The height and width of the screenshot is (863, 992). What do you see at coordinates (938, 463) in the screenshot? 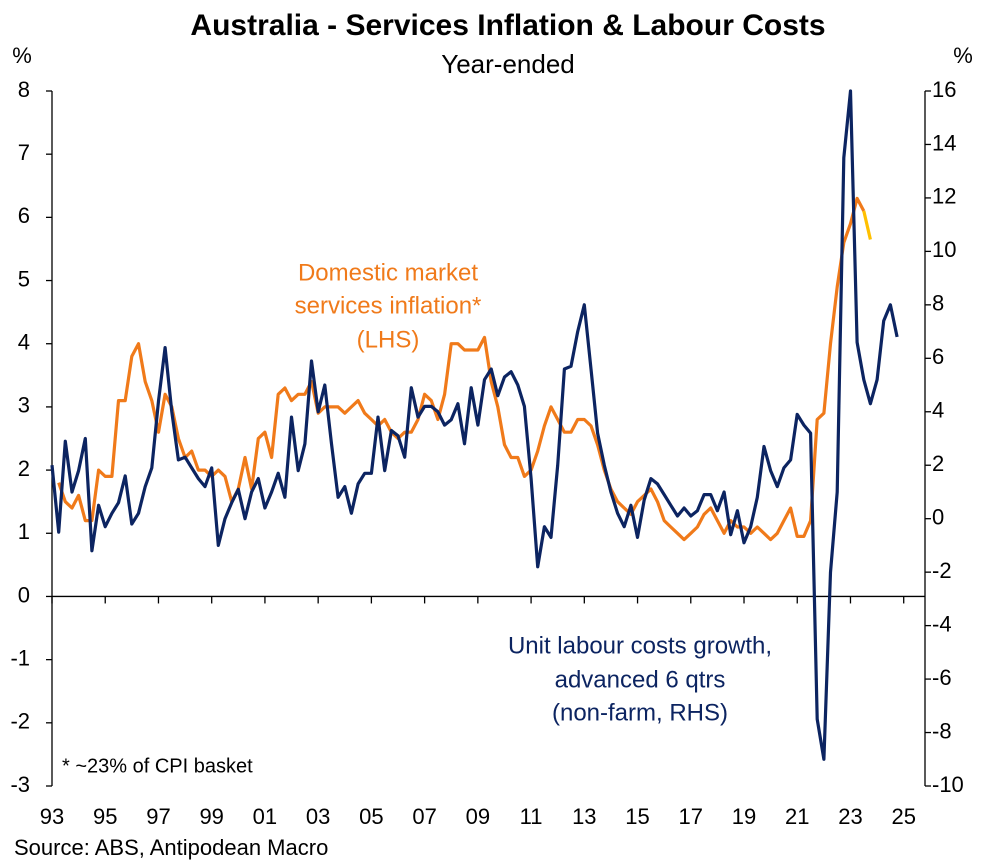
I see `y2-tick-label: 2` at bounding box center [938, 463].